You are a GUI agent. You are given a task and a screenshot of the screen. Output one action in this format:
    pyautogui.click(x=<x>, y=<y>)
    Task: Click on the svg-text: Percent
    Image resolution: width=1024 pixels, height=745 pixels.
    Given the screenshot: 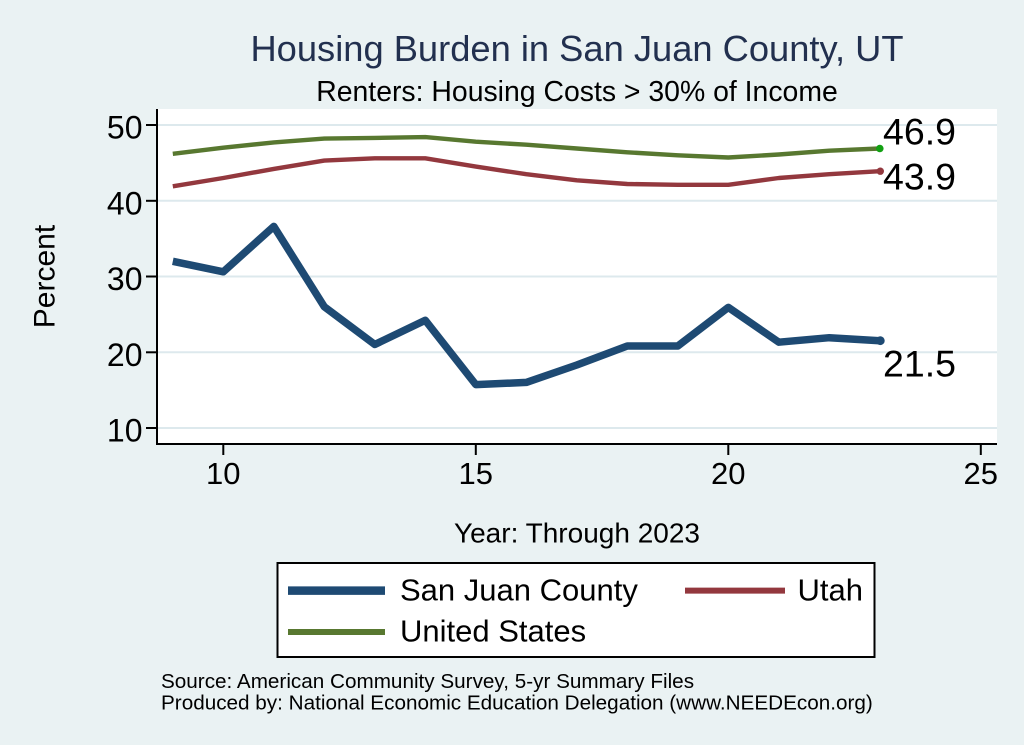 What is the action you would take?
    pyautogui.click(x=45, y=276)
    